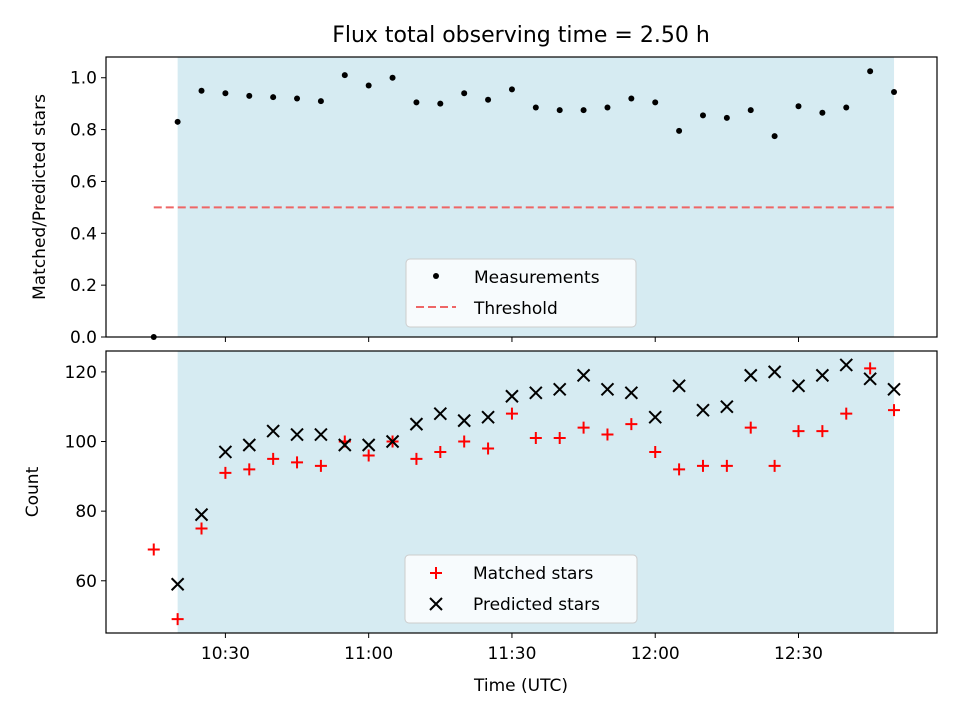 The image size is (960, 720). Describe the element at coordinates (83, 131) in the screenshot. I see `top-y-tick-label: 0.8` at that location.